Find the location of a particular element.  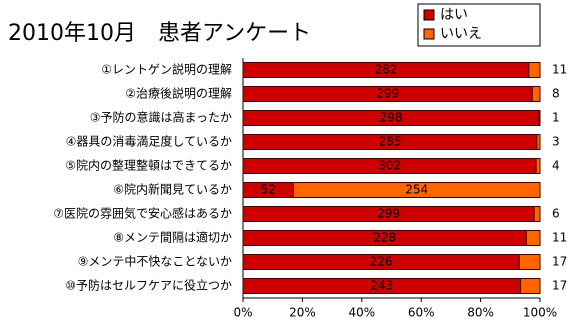

y-tick-label: ⑩予防はセルフケアに役立つか is located at coordinates (148, 285).